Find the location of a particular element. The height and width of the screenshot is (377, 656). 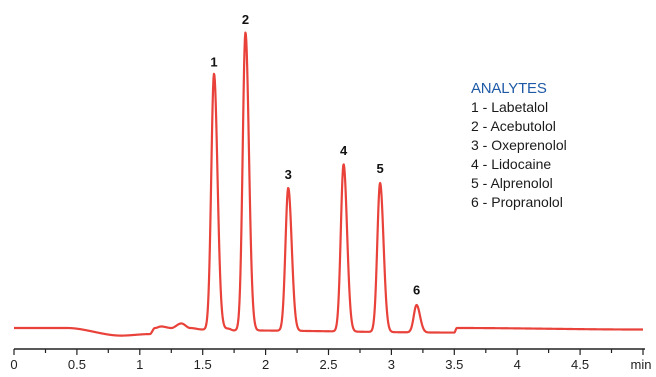

legend-item-1: 1 - Labetalol is located at coordinates (510, 107).